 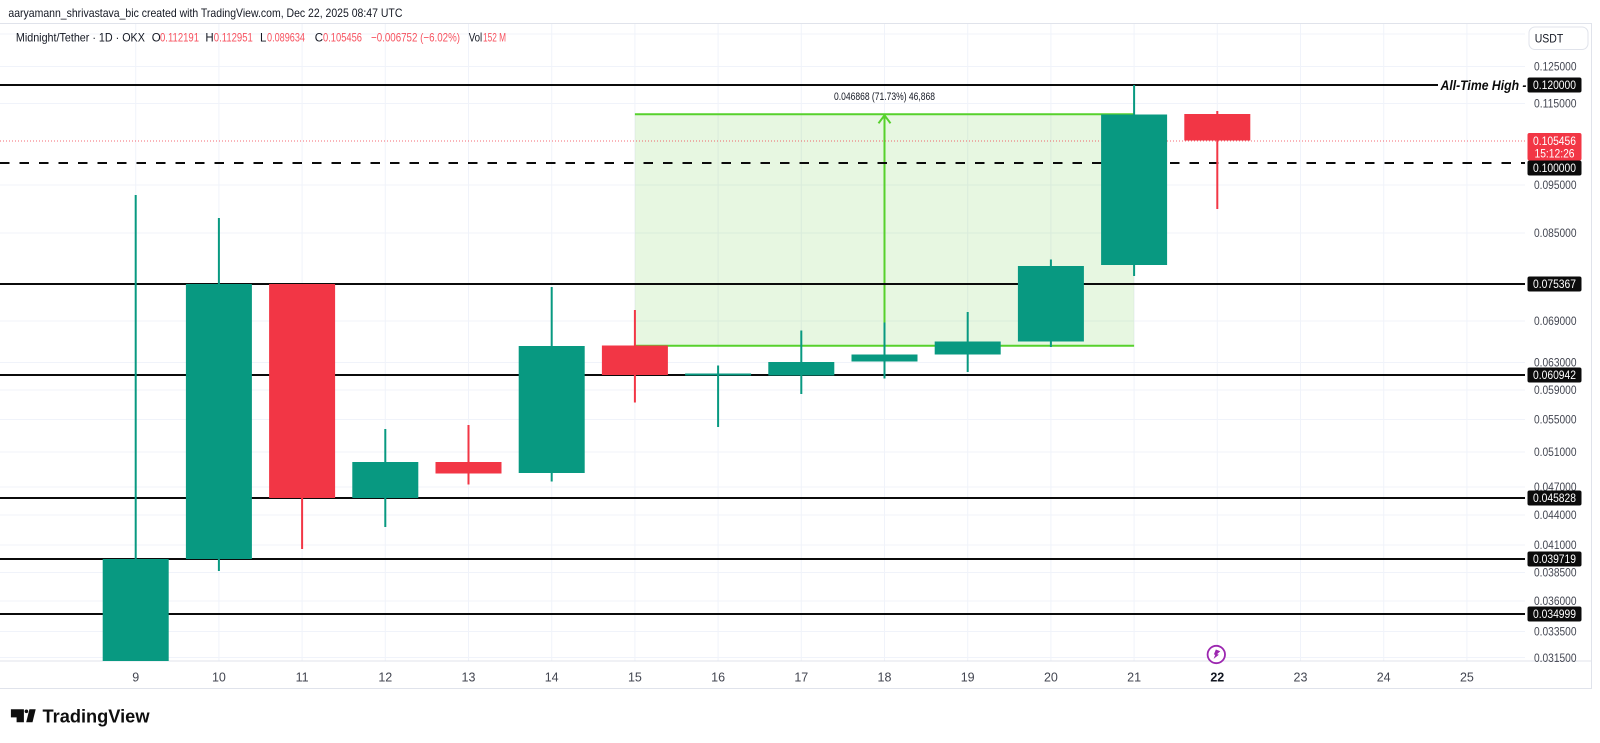 What do you see at coordinates (263, 39) in the screenshot?
I see `svg-text: L` at bounding box center [263, 39].